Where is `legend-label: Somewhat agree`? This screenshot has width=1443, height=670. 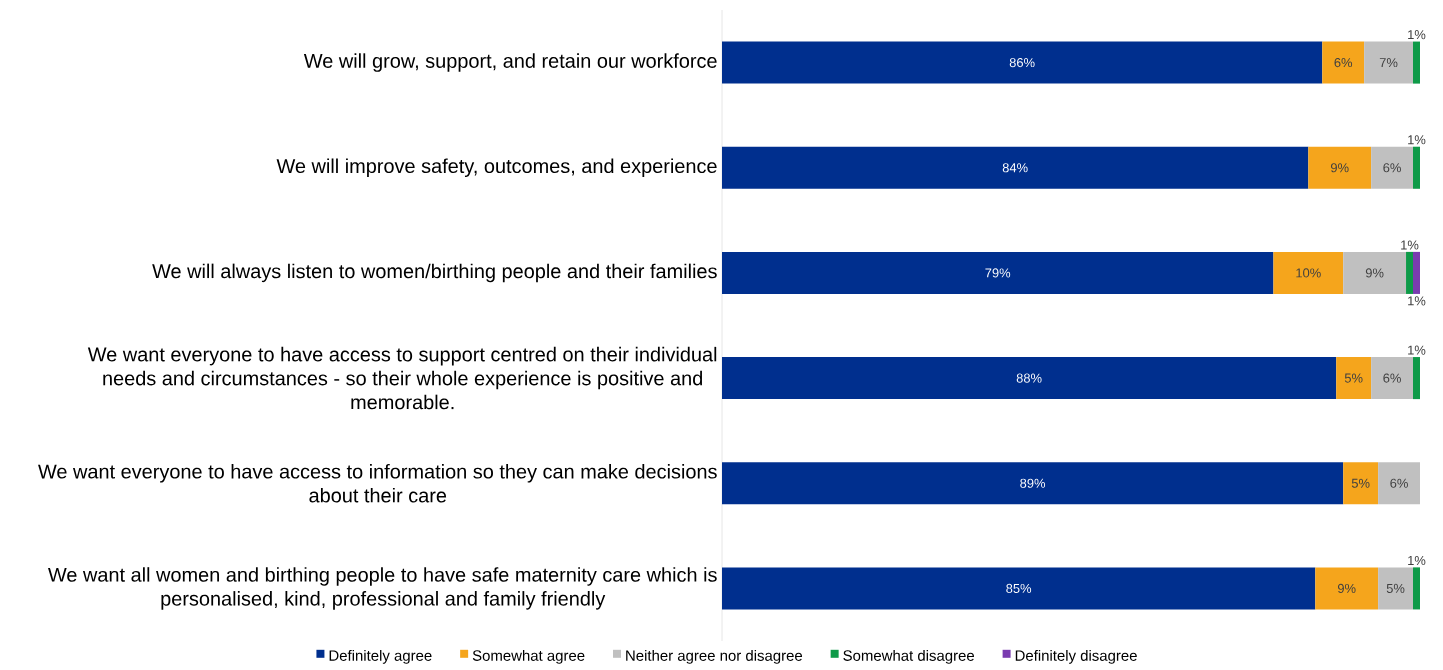
legend-label: Somewhat agree is located at coordinates (528, 657).